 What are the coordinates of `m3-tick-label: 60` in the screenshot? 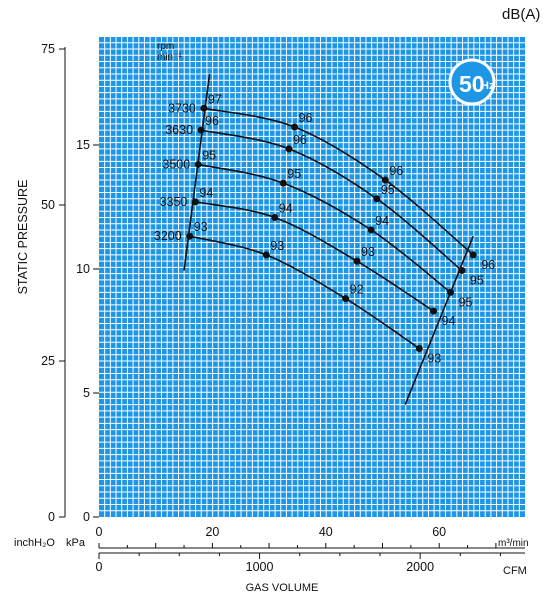 It's located at (439, 532).